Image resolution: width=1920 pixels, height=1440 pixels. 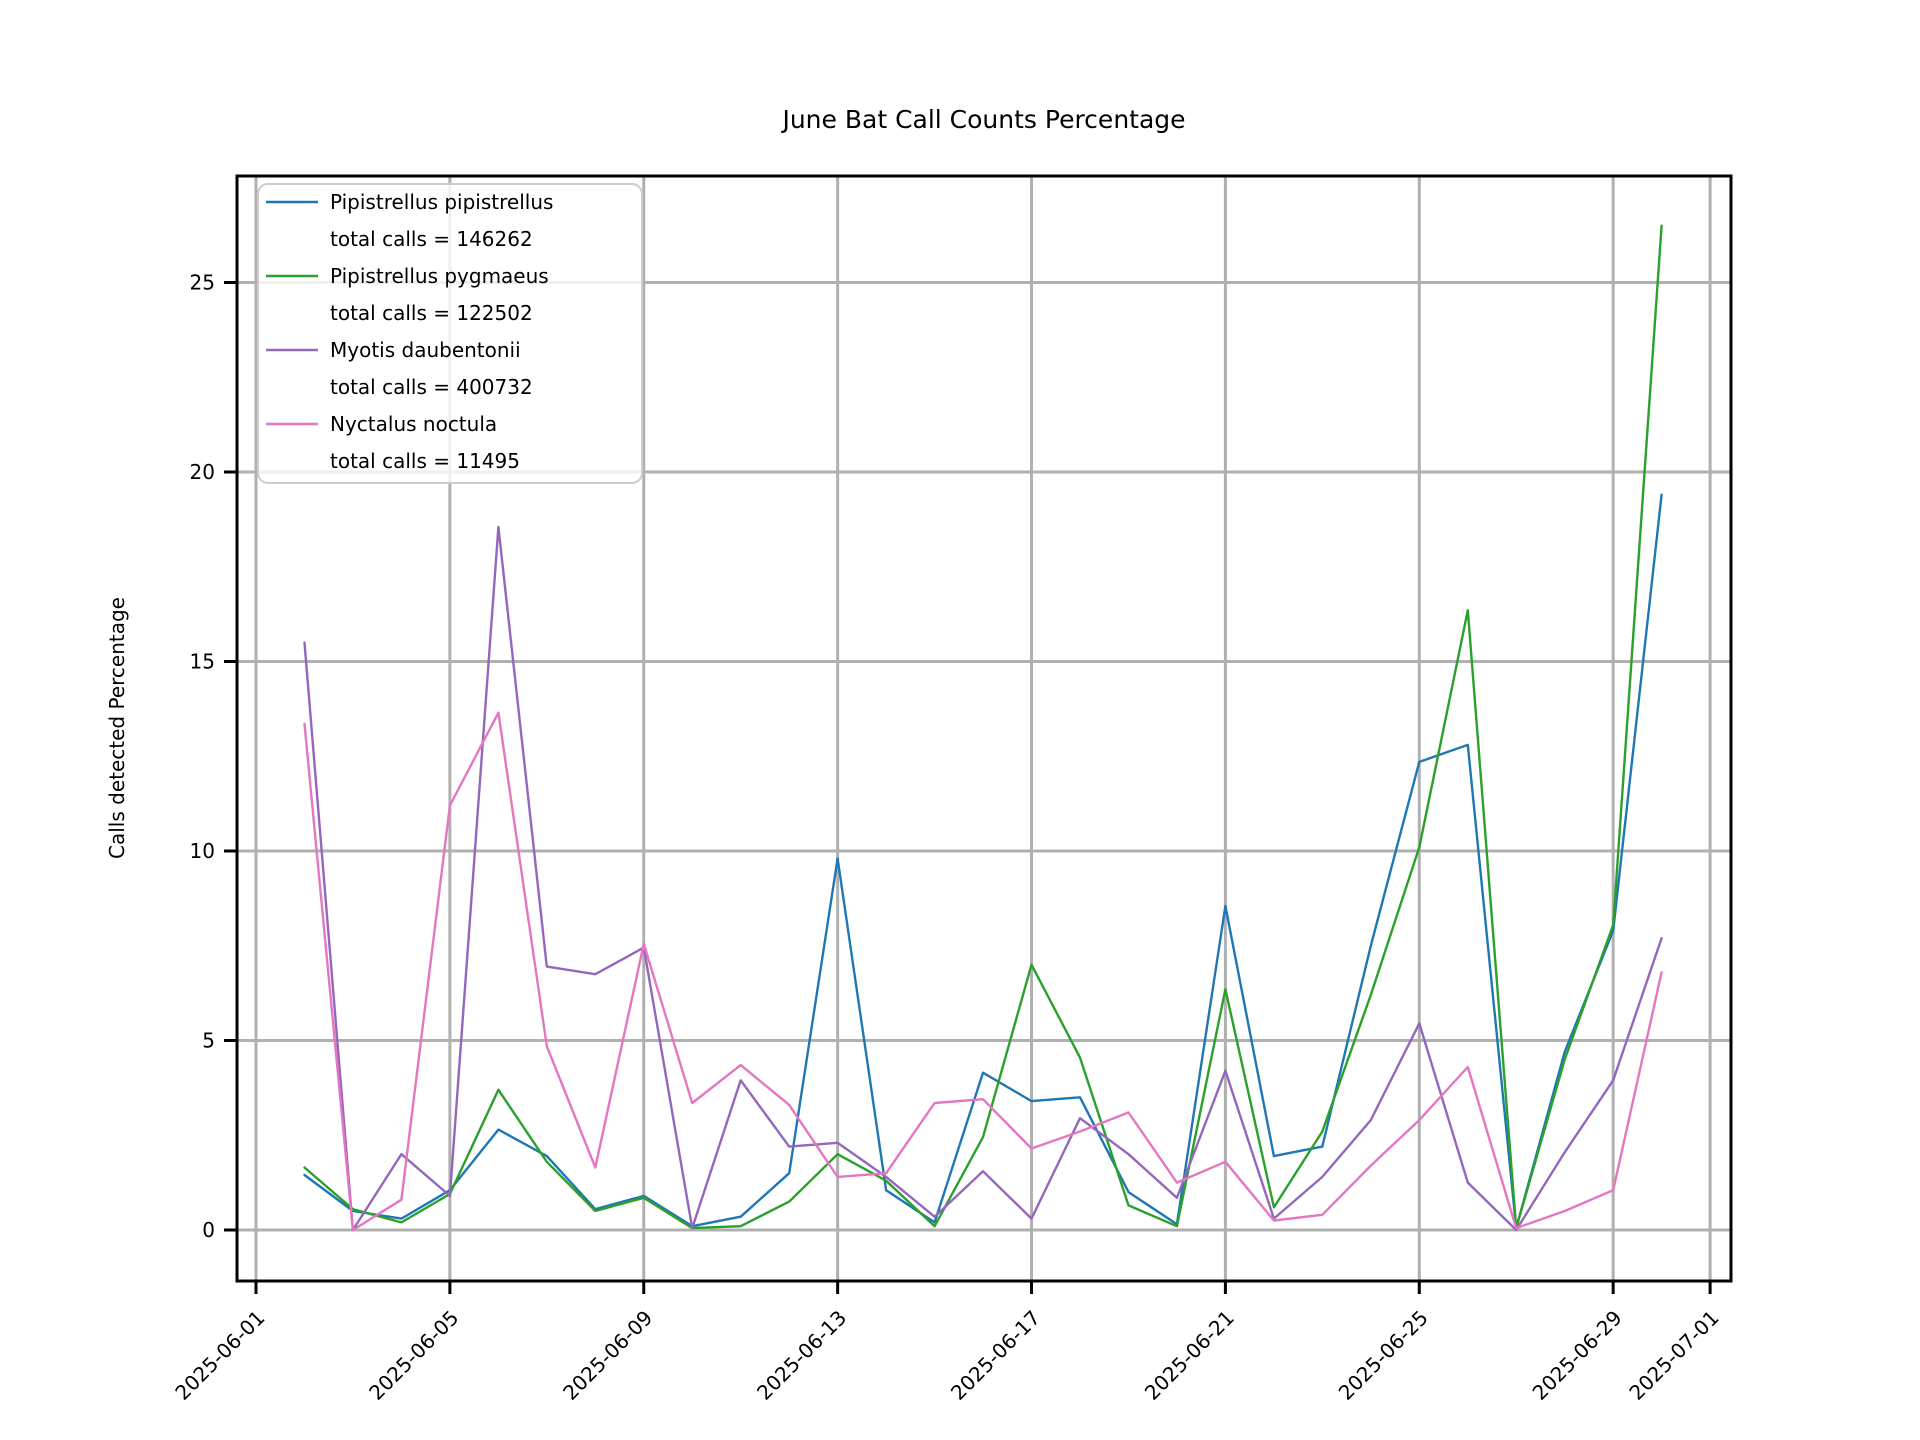 I want to click on legend-entry-name: Pipistrellus pygmaeus, so click(x=439, y=276).